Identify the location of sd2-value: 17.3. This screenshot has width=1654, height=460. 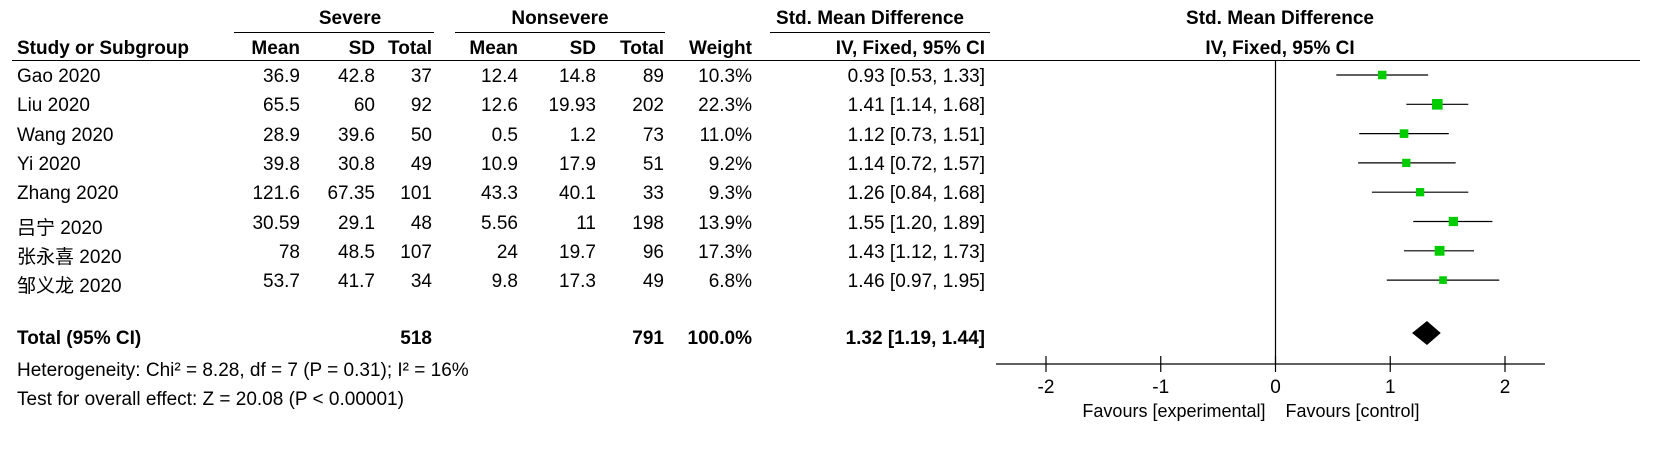
(577, 282).